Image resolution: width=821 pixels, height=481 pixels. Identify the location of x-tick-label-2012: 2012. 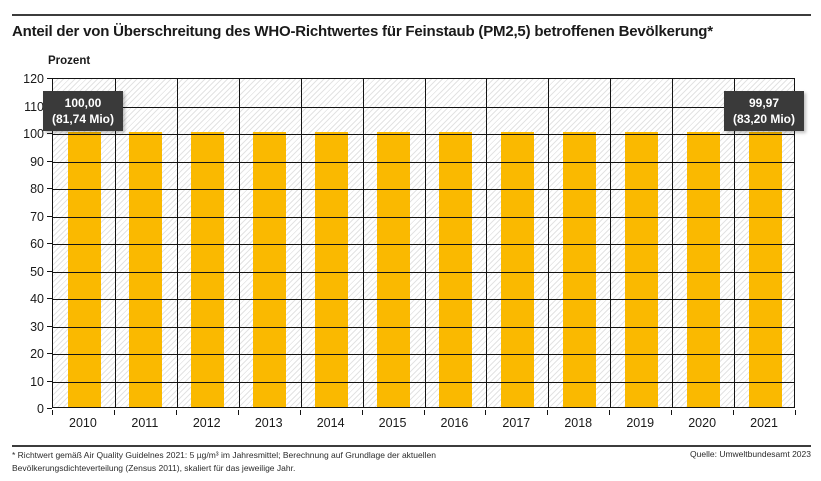
(206, 423).